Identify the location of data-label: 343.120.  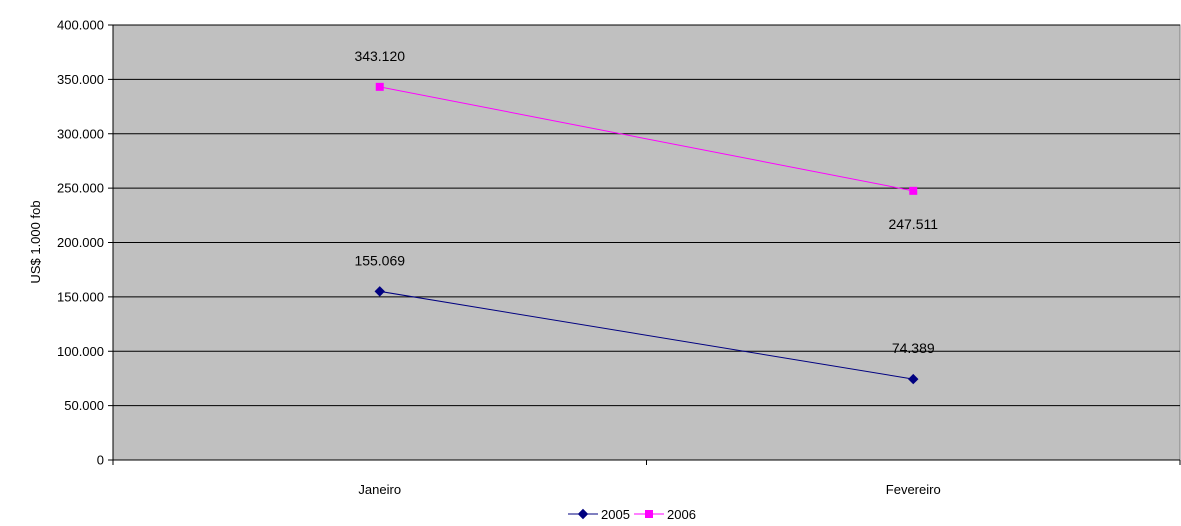
(379, 56).